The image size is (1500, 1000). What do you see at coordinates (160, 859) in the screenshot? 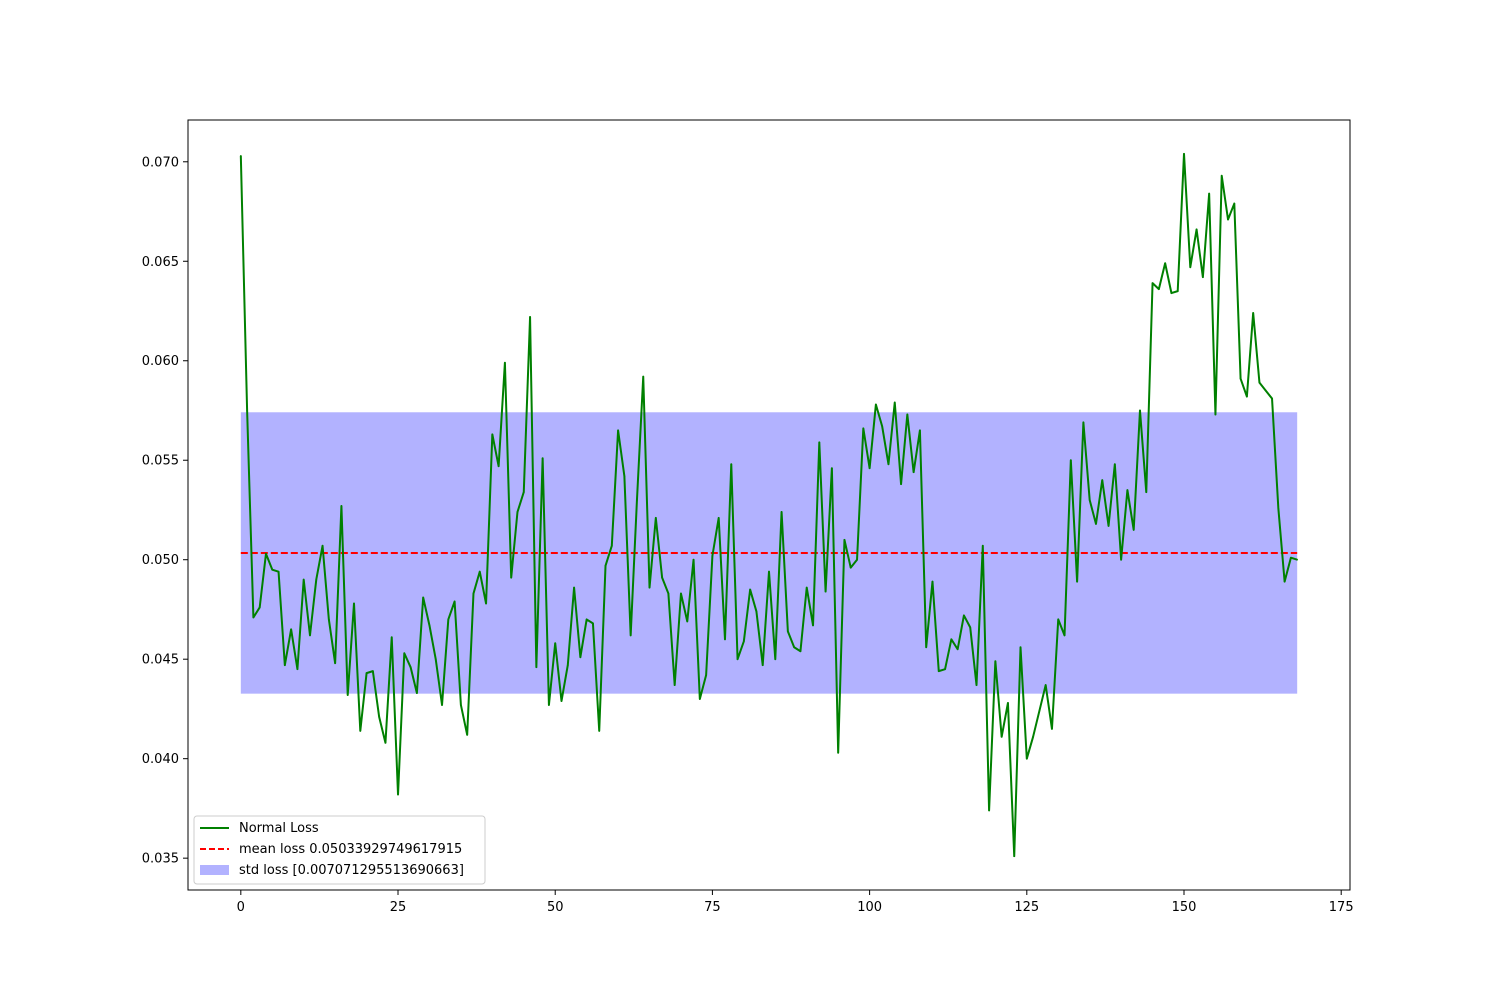
I see `y-tick-label: 0.035` at bounding box center [160, 859].